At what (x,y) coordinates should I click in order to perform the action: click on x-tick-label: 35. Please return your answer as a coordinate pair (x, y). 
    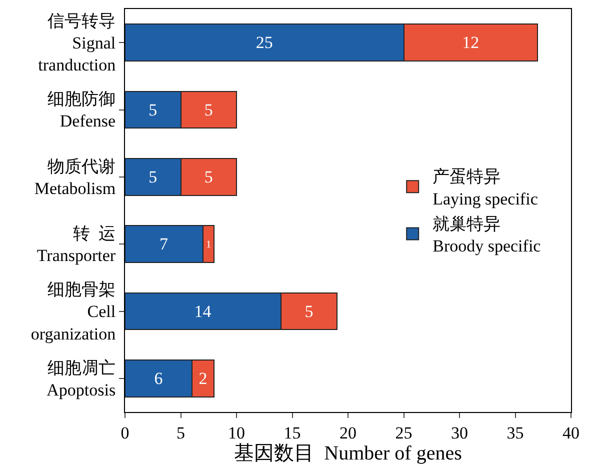
    Looking at the image, I should click on (515, 432).